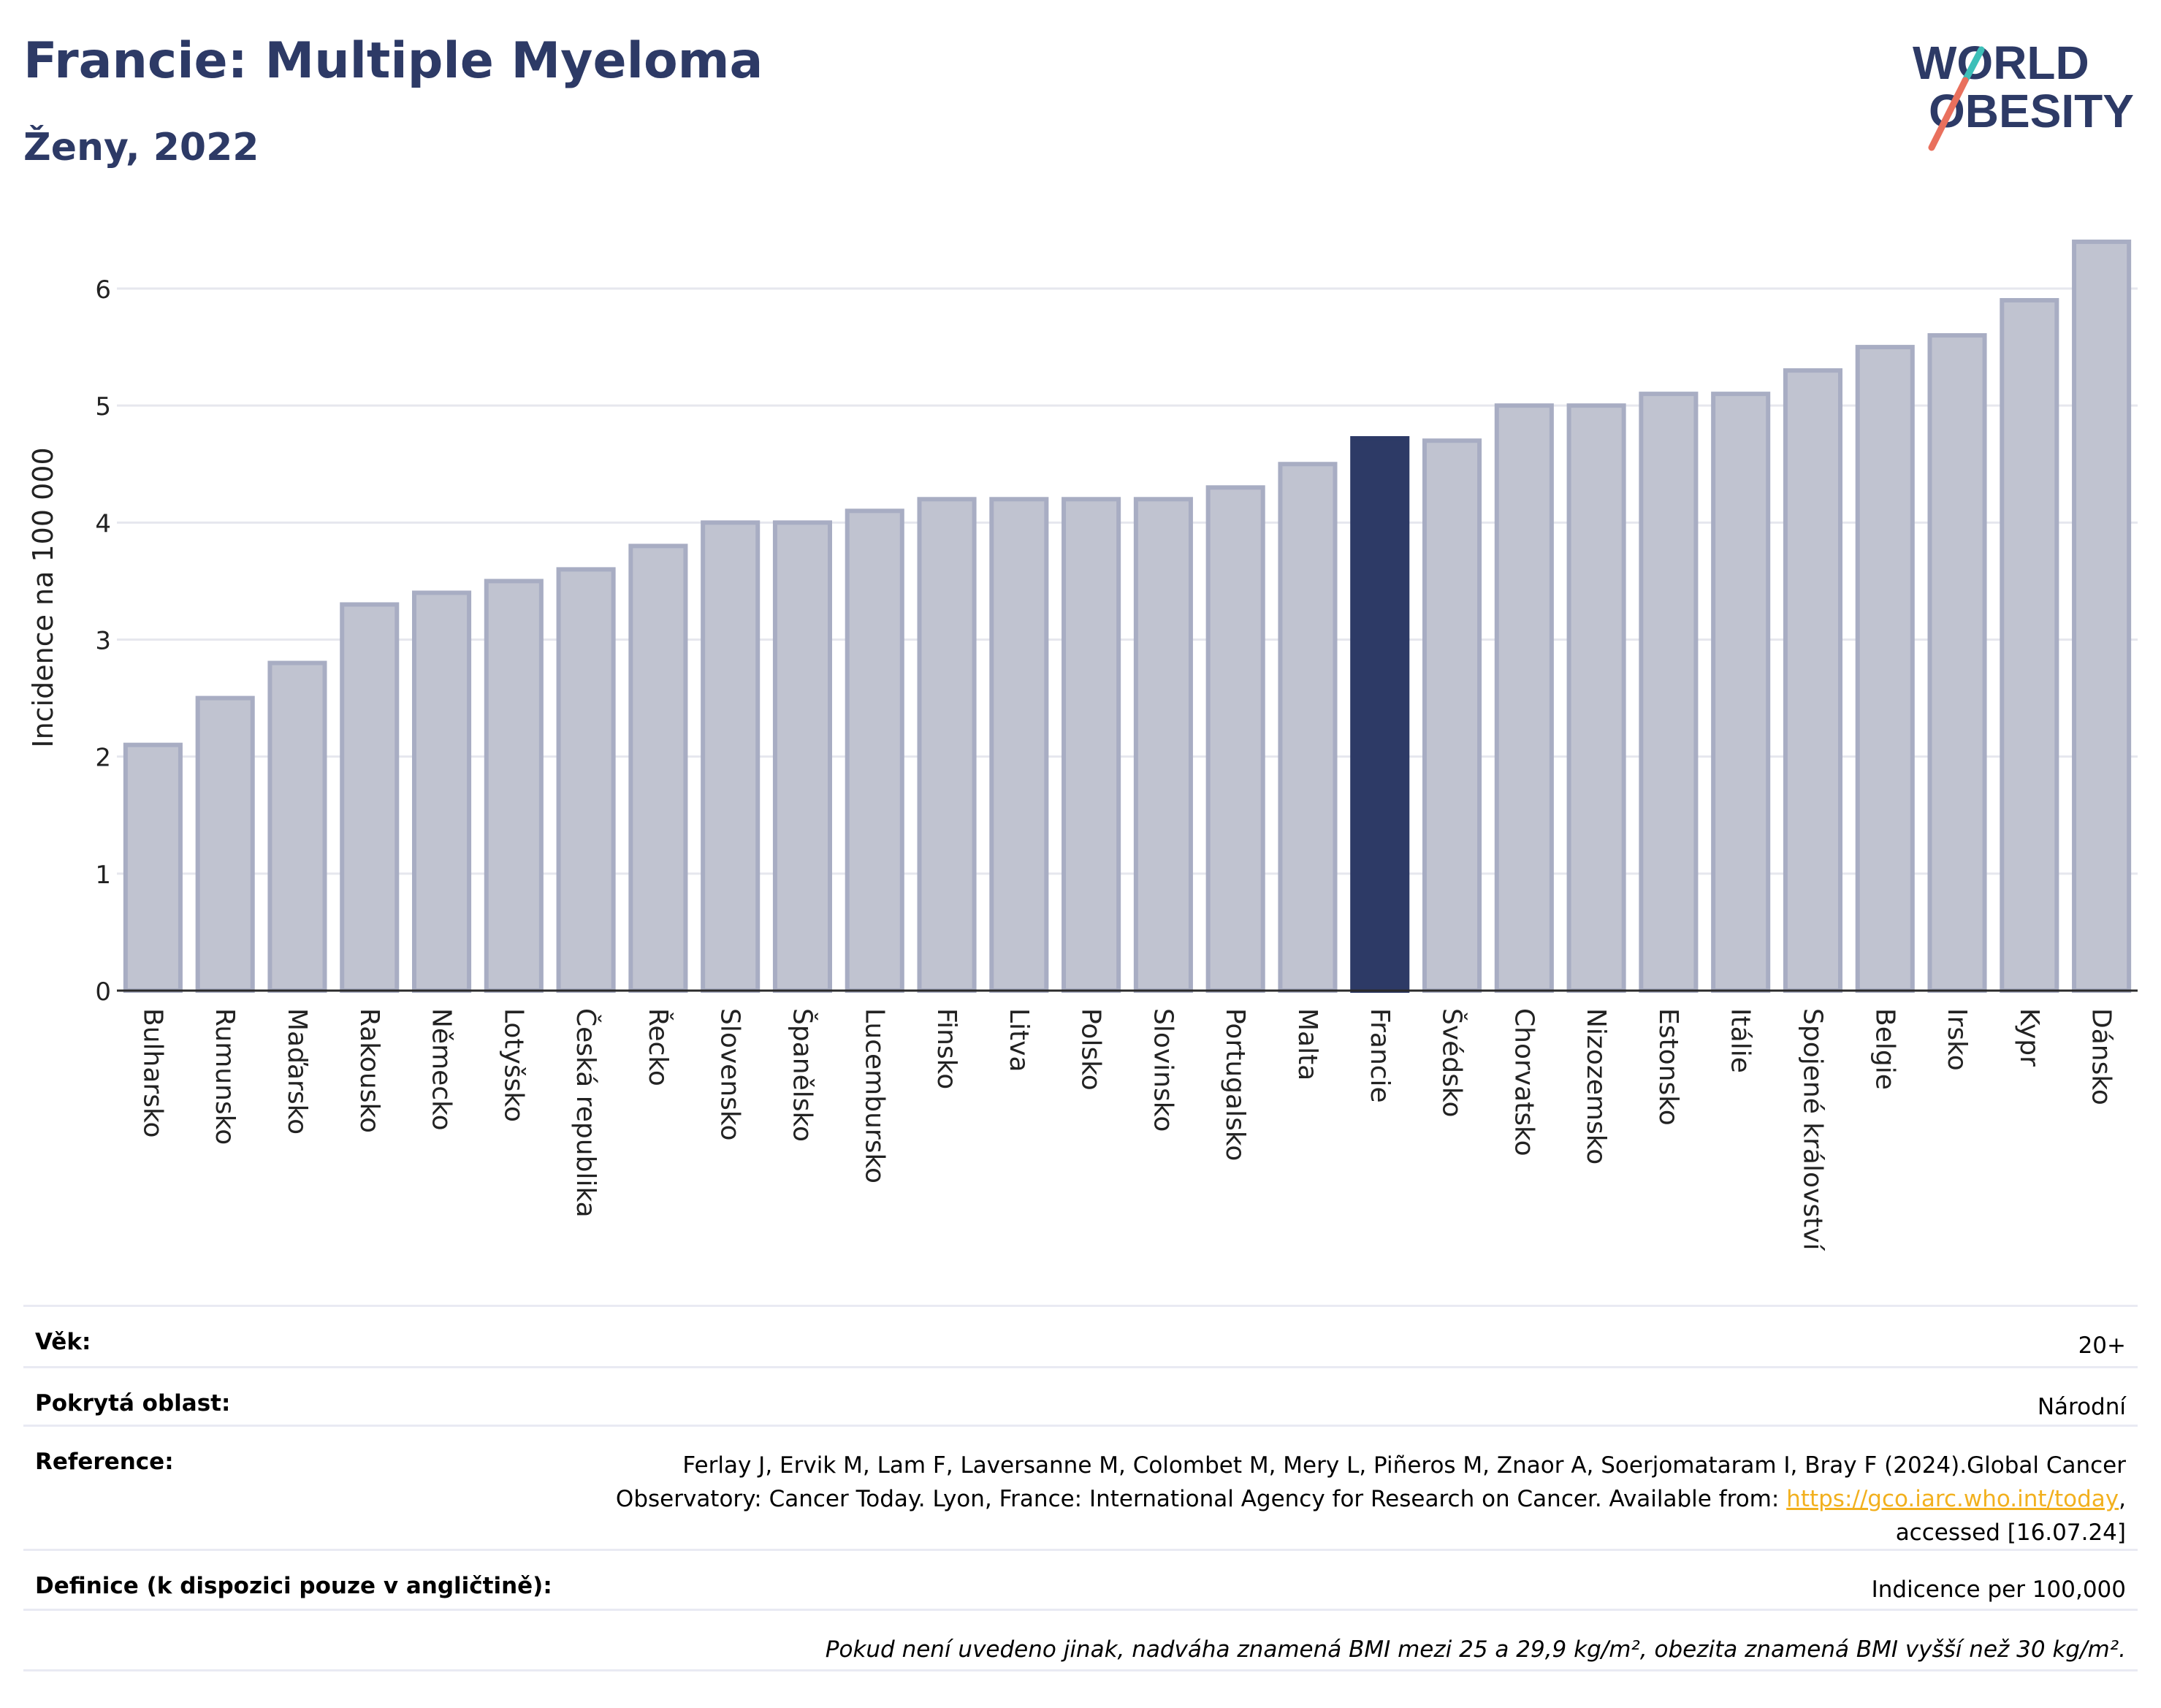 The height and width of the screenshot is (1708, 2161). What do you see at coordinates (586, 1113) in the screenshot?
I see `x-tick-label: Česká republika` at bounding box center [586, 1113].